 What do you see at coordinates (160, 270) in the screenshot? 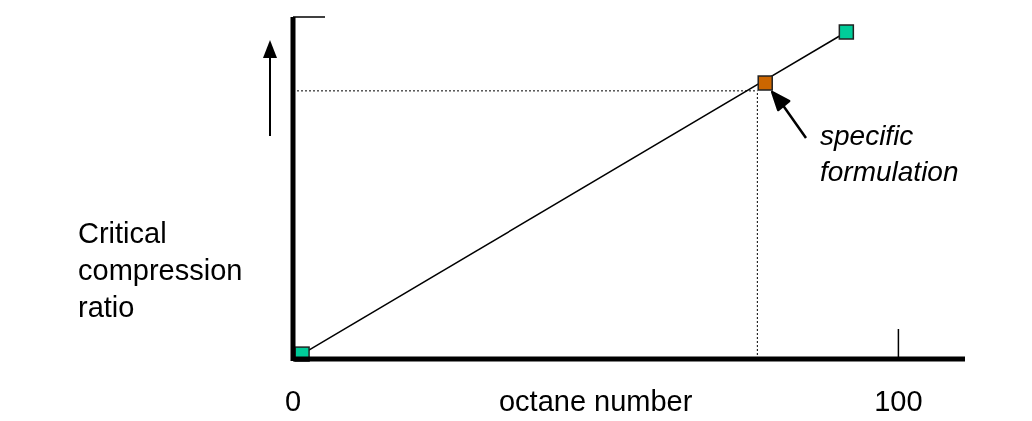
I see `y-axis-title: Critical compression ratio` at bounding box center [160, 270].